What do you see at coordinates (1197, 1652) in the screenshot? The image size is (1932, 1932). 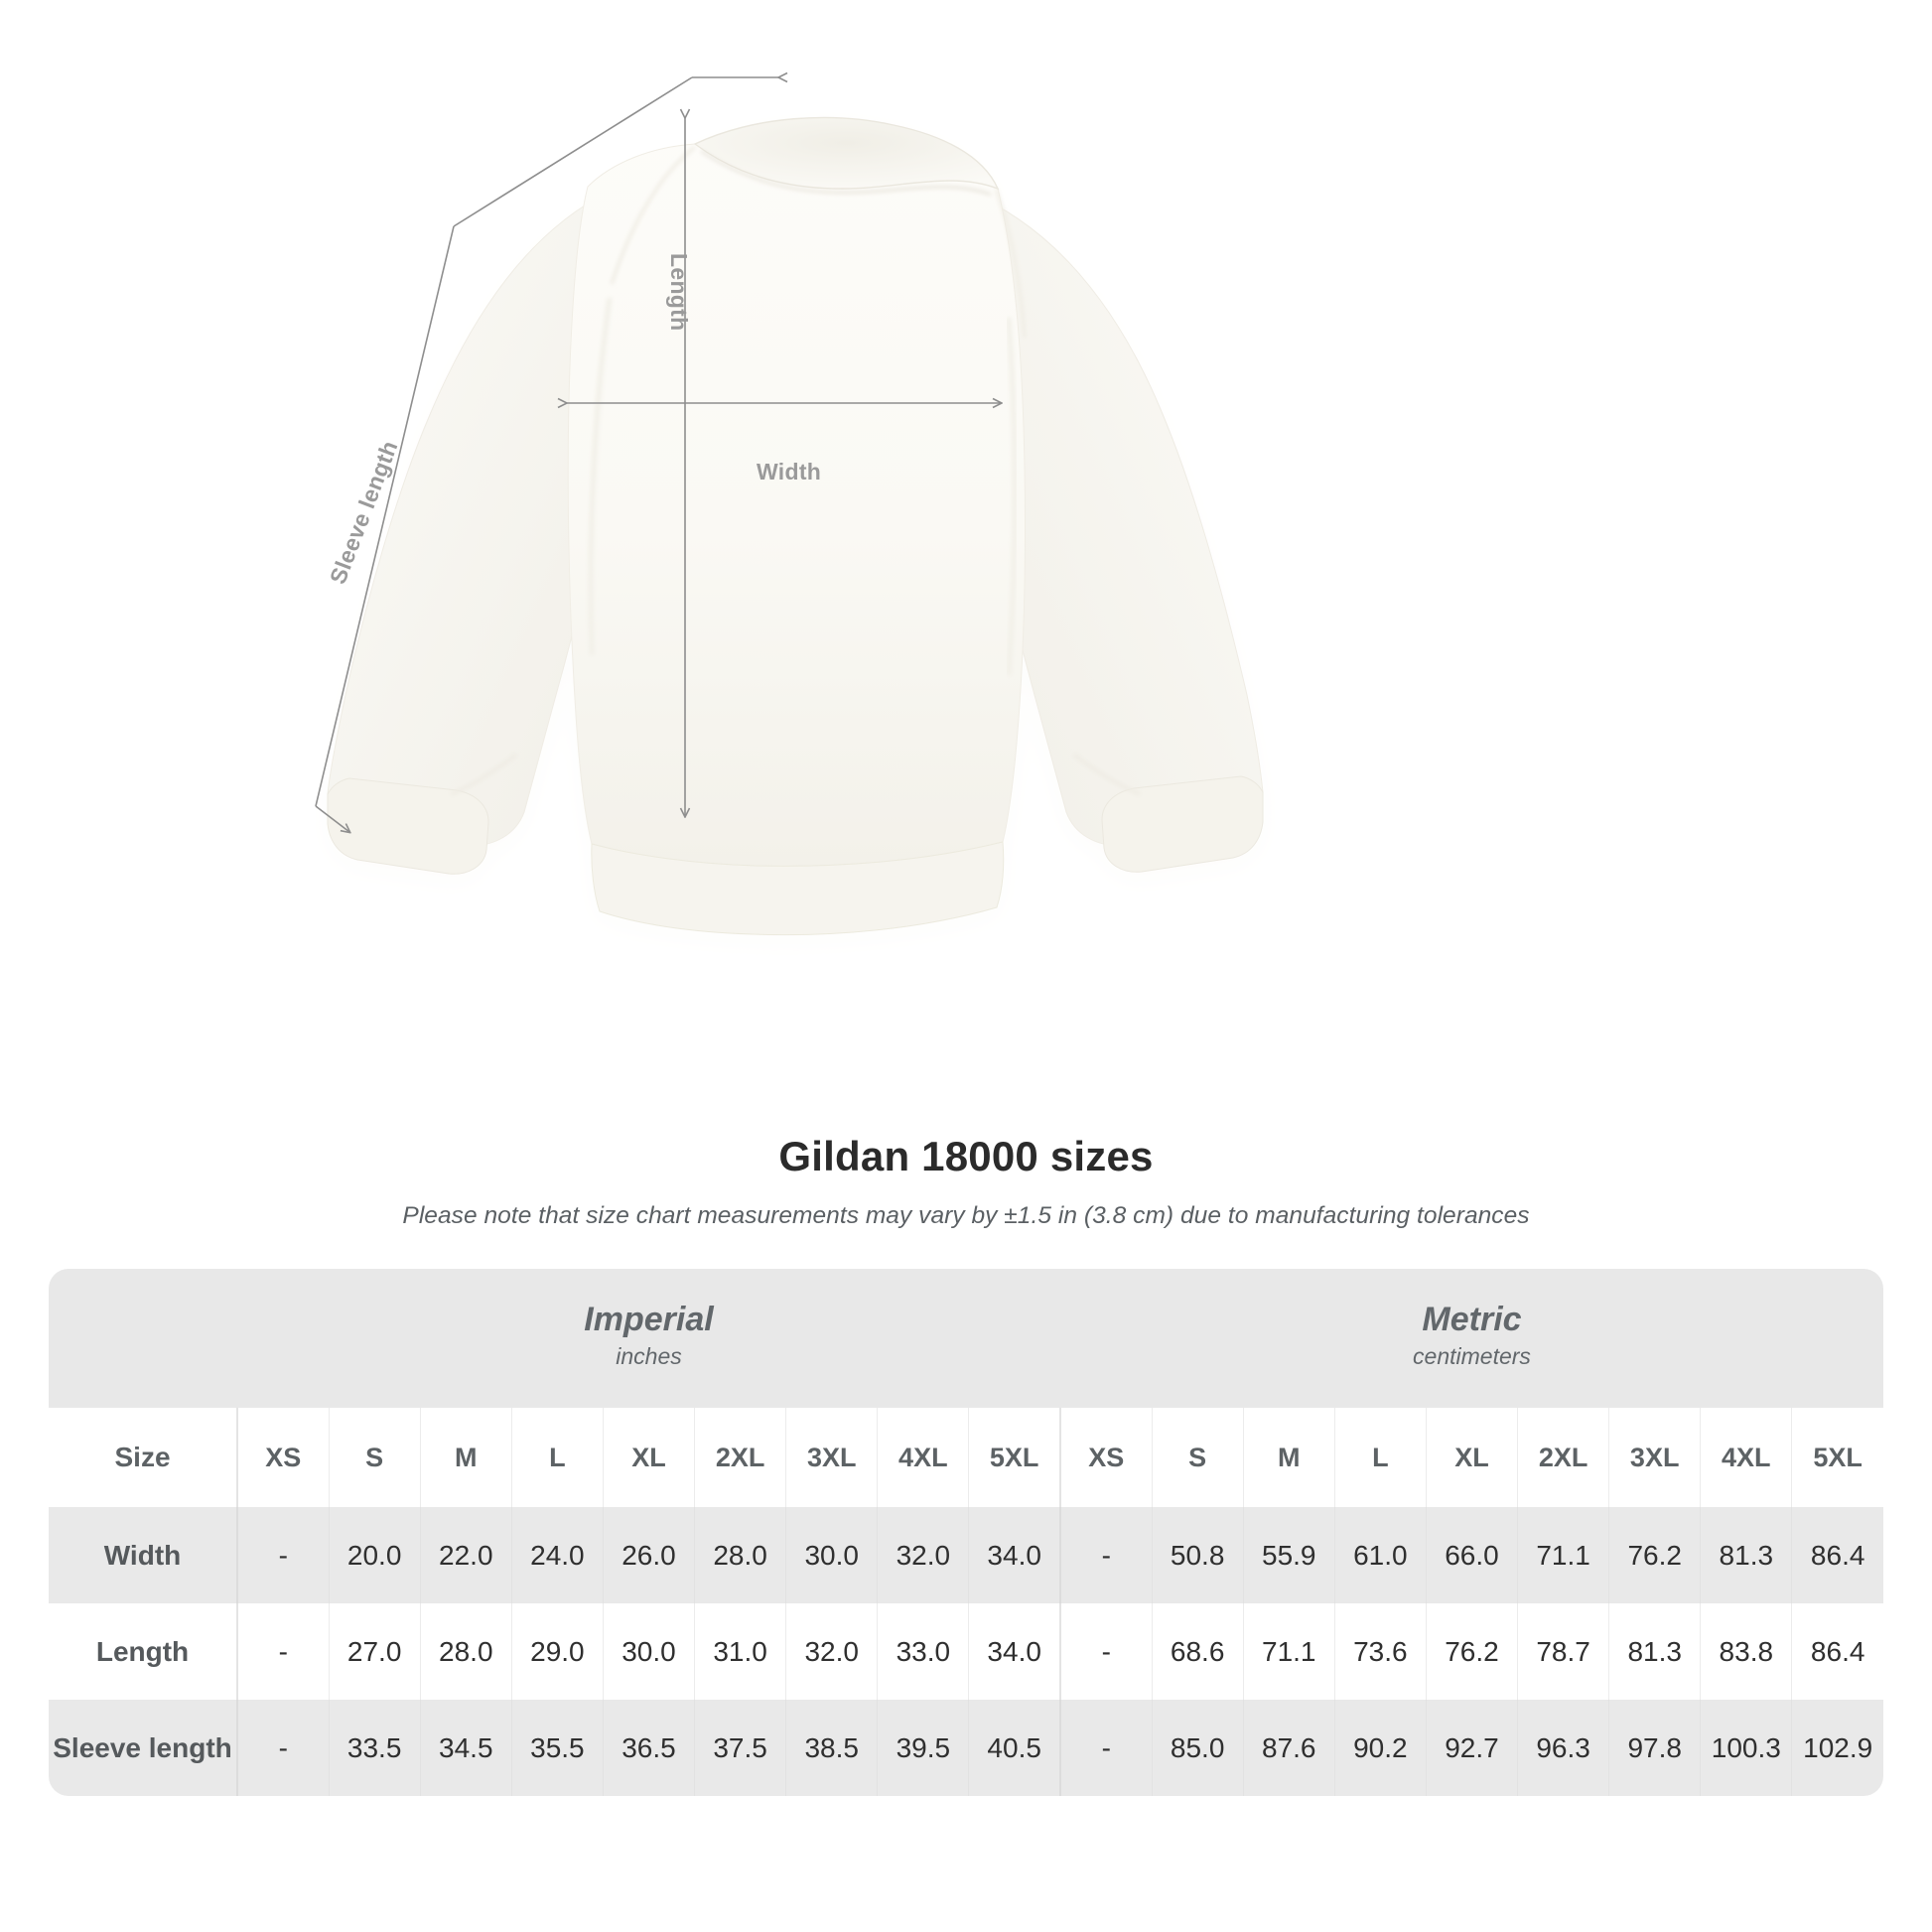 I see `cell-metric-S-length: 68.6` at bounding box center [1197, 1652].